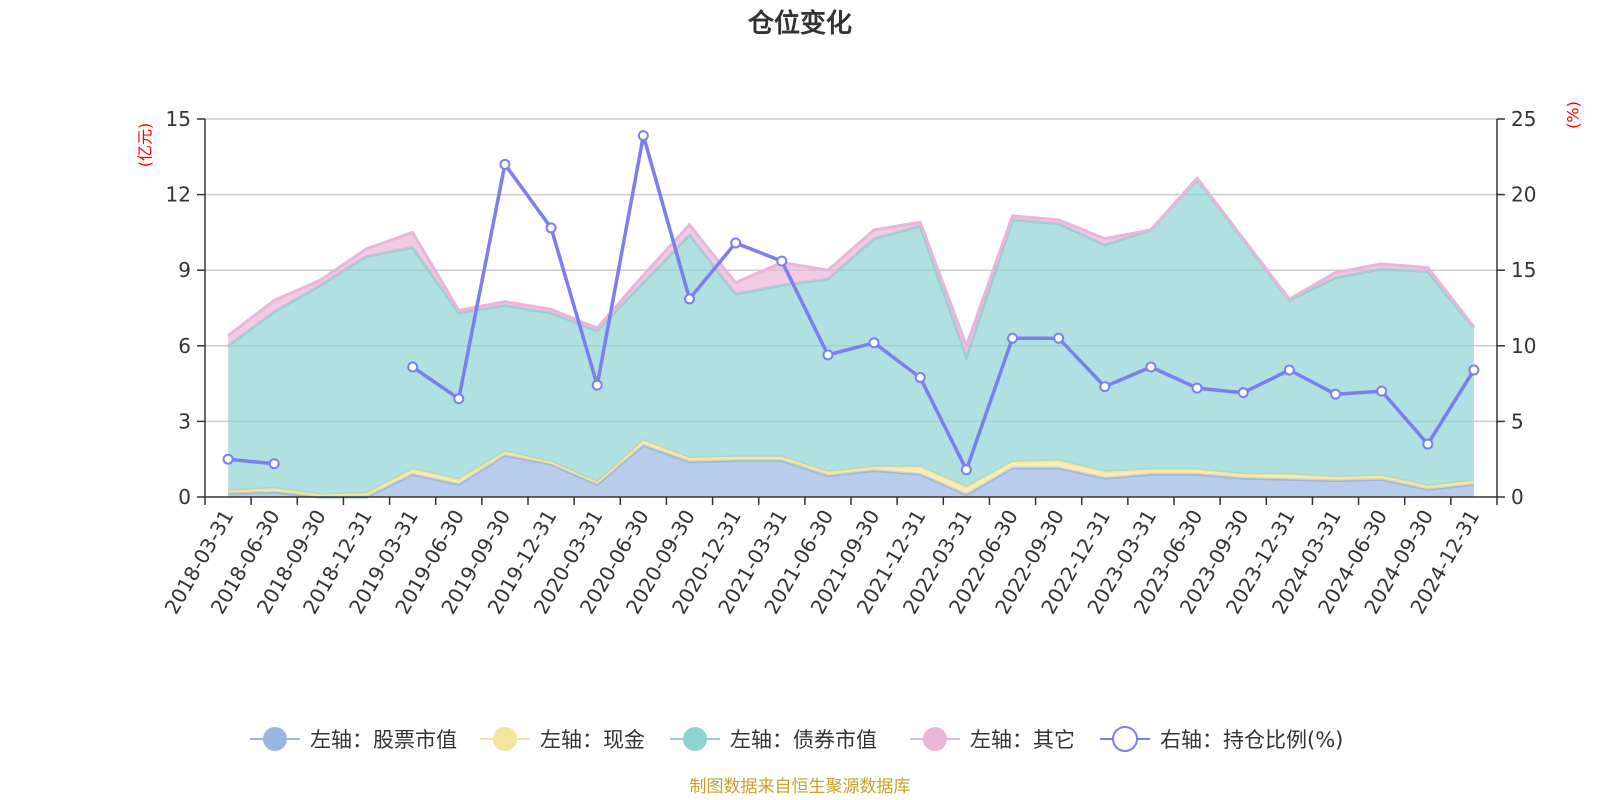 The width and height of the screenshot is (1600, 800). Describe the element at coordinates (799, 23) in the screenshot. I see `chart-title: 仓位变化` at that location.